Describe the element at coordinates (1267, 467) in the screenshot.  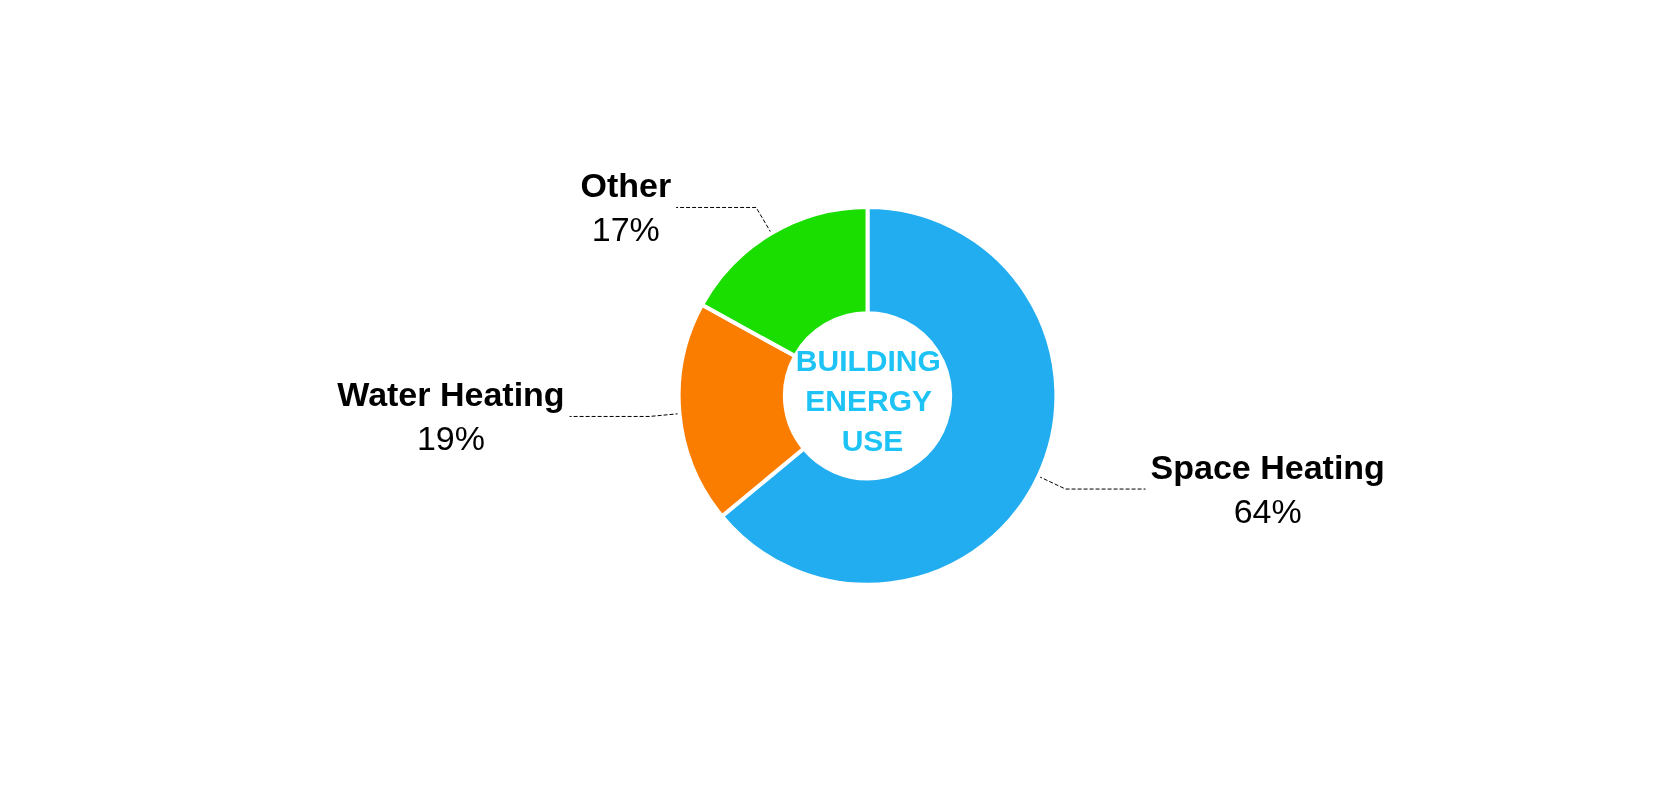
I see `slice-label: Space Heating` at that location.